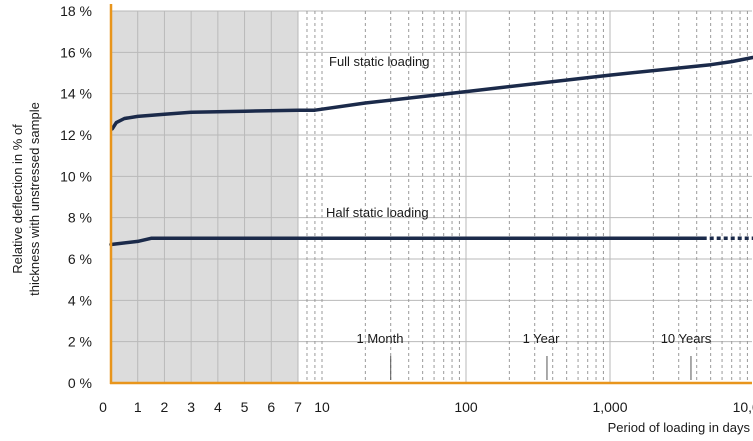 The height and width of the screenshot is (441, 753). What do you see at coordinates (431, 93) in the screenshot?
I see `series-line-full-static` at bounding box center [431, 93].